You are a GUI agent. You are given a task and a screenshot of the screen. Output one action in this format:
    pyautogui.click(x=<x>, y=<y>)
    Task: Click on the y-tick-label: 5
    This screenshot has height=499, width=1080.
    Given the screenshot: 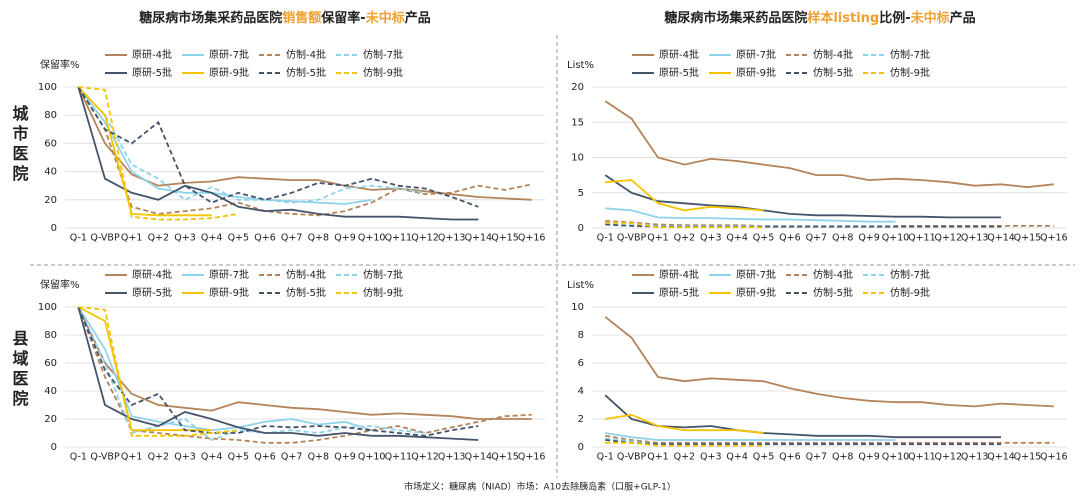 What is the action you would take?
    pyautogui.click(x=581, y=193)
    